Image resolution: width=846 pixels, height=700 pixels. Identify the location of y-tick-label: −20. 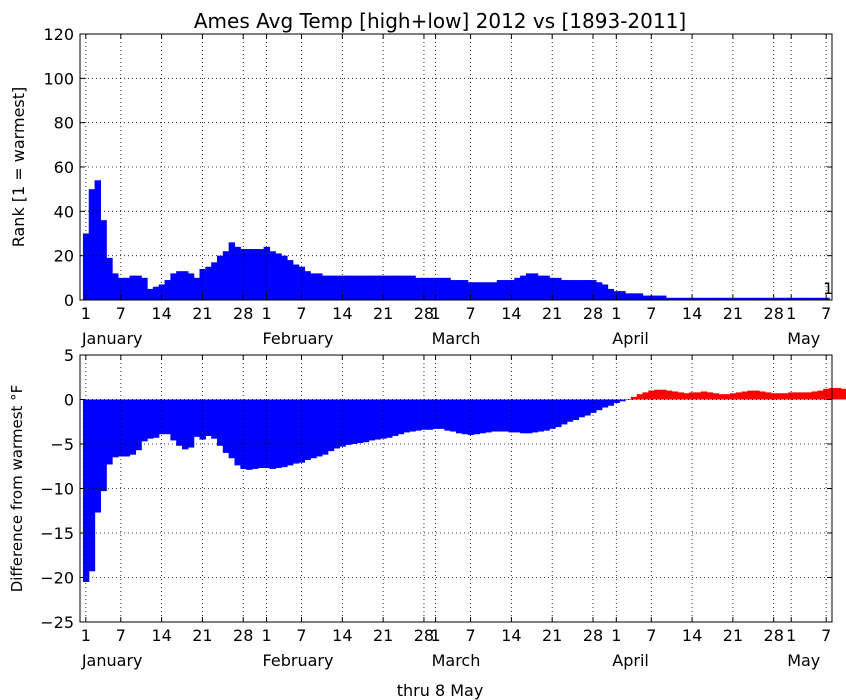
(57, 578).